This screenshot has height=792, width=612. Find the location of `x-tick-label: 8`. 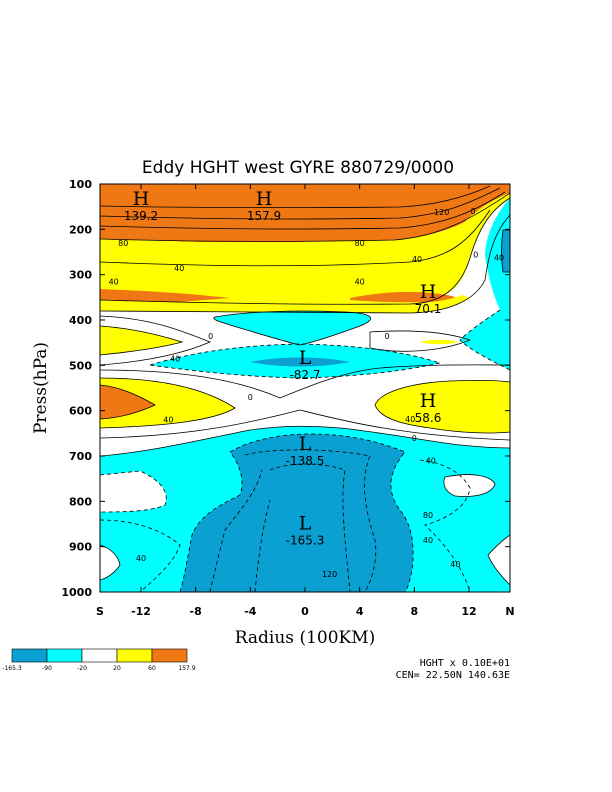

x-tick-label: 8 is located at coordinates (415, 611).